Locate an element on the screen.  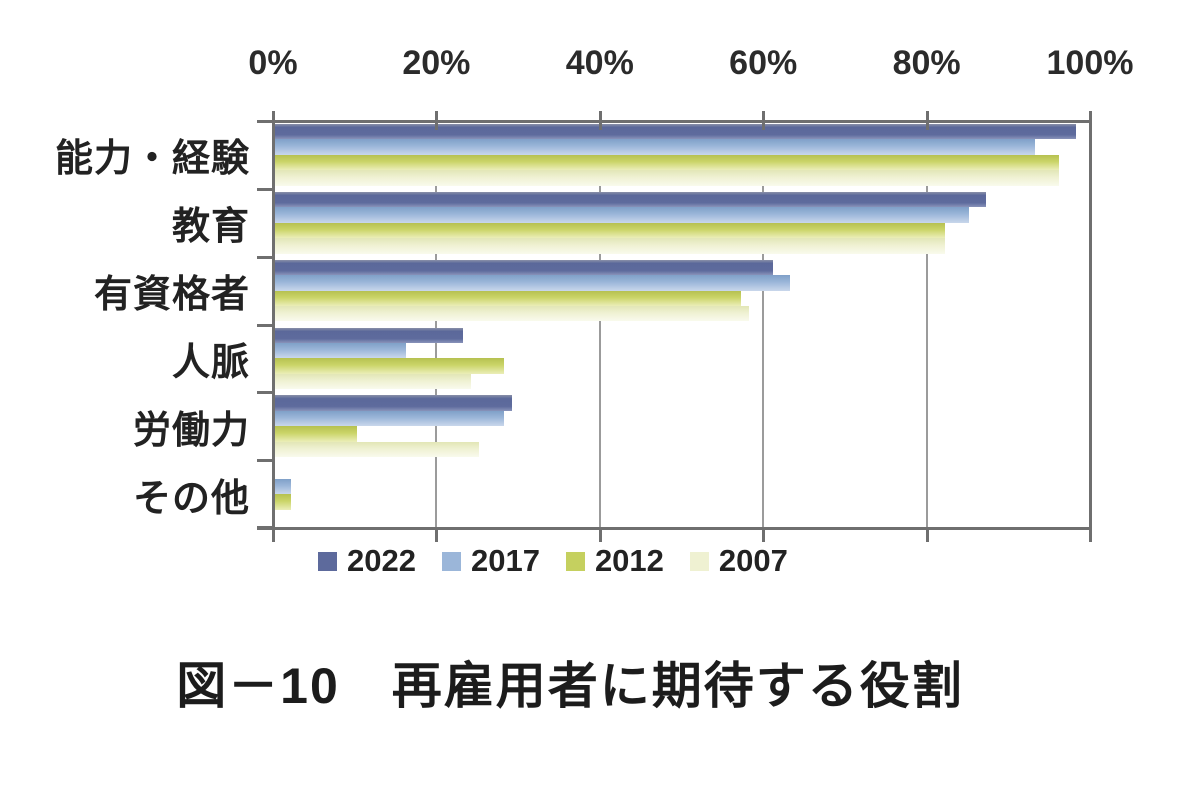
bar-2007-row1 is located at coordinates (610, 246).